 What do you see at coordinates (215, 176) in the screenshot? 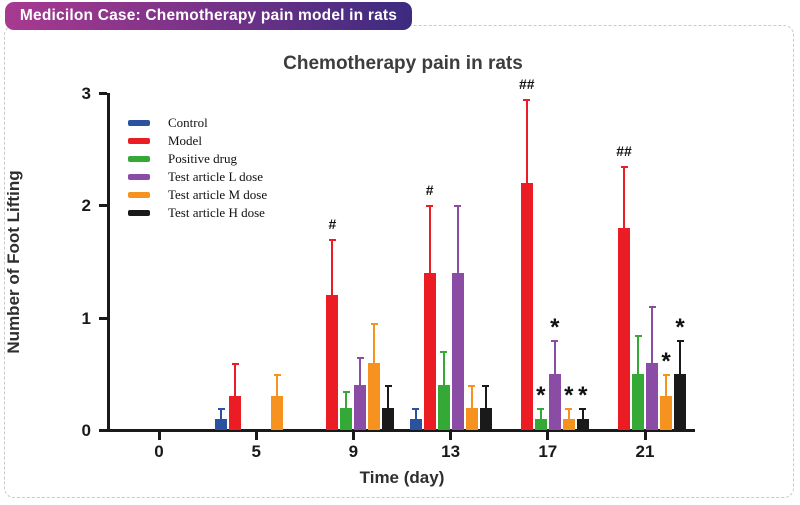
I see `legend-label: Test article L dose` at bounding box center [215, 176].